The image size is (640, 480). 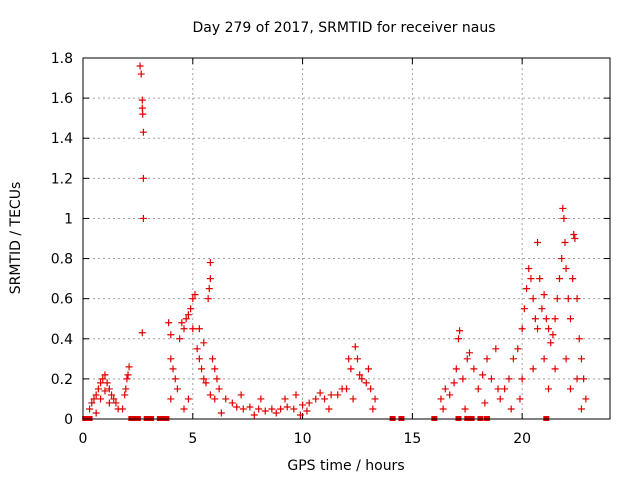 I want to click on x-axis-title: GPS time / hours, so click(x=345, y=466).